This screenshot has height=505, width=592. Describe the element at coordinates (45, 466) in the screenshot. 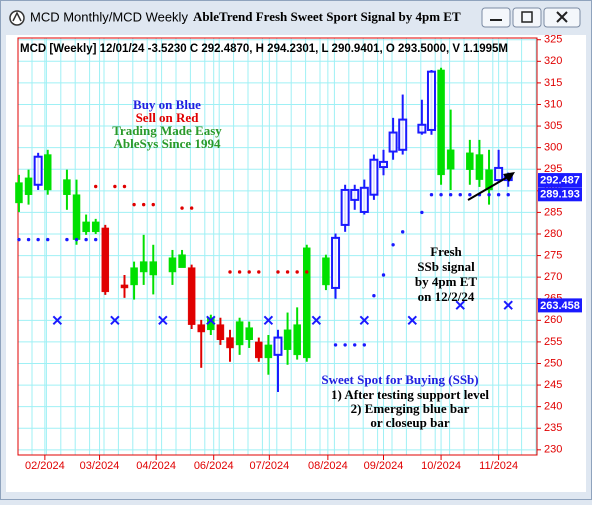

I see `x-tick-label: 02/2024` at that location.